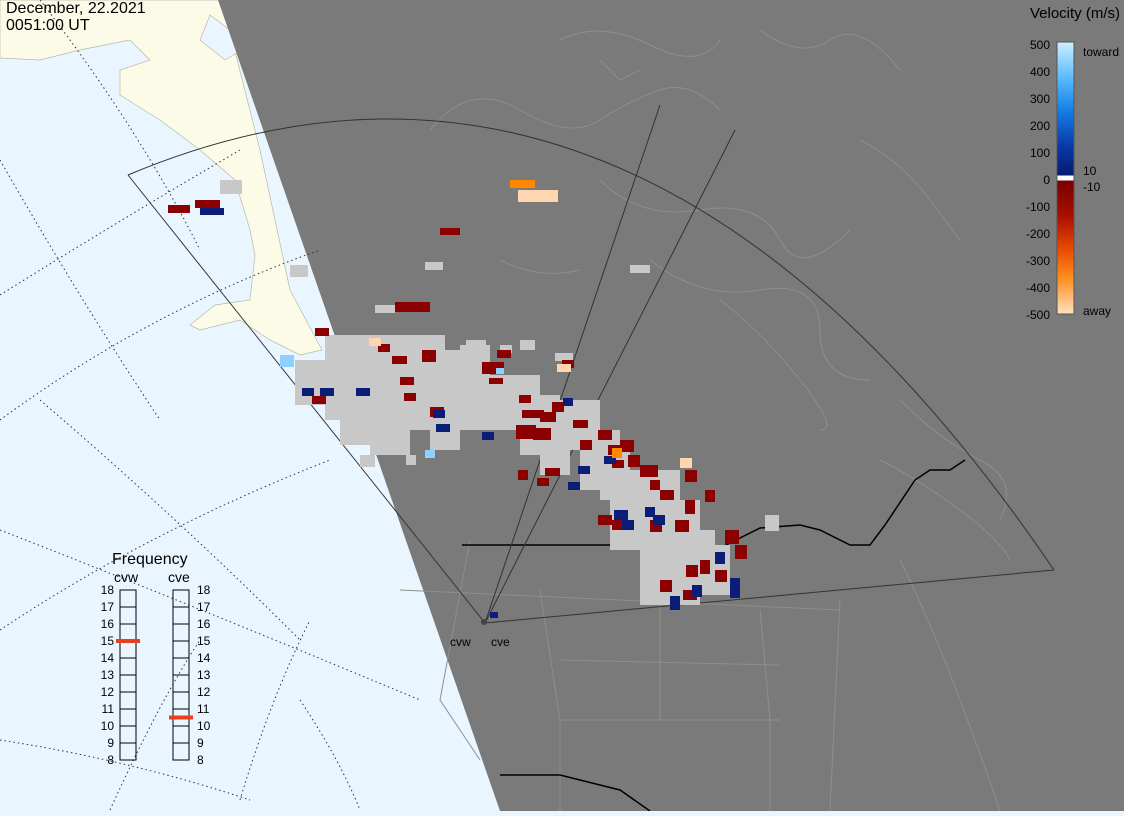 The width and height of the screenshot is (1124, 816). What do you see at coordinates (480, 634) in the screenshot?
I see `radar-sites: cvw cve` at bounding box center [480, 634].